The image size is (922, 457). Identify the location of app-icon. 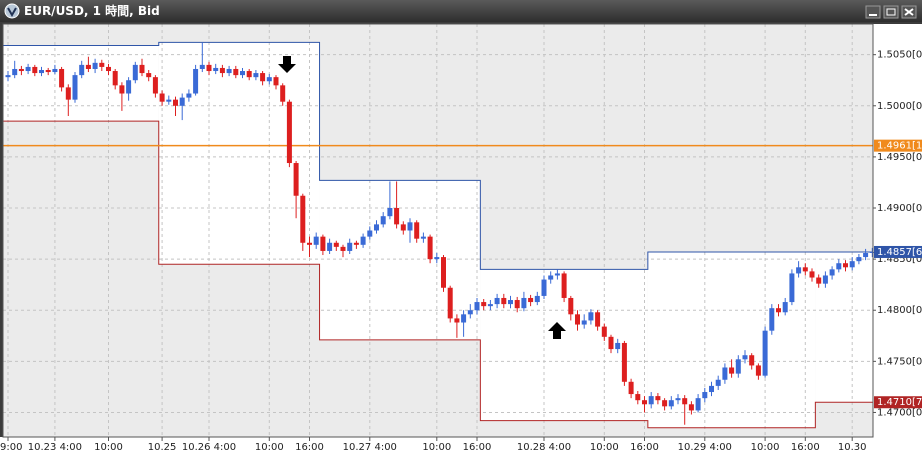
(12, 11).